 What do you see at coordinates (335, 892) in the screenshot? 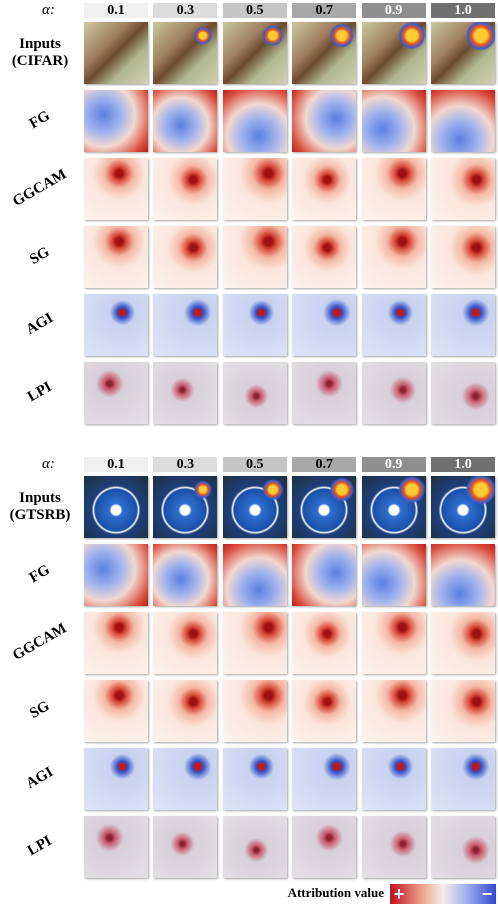
I see `legend-title: Attribution value` at bounding box center [335, 892].